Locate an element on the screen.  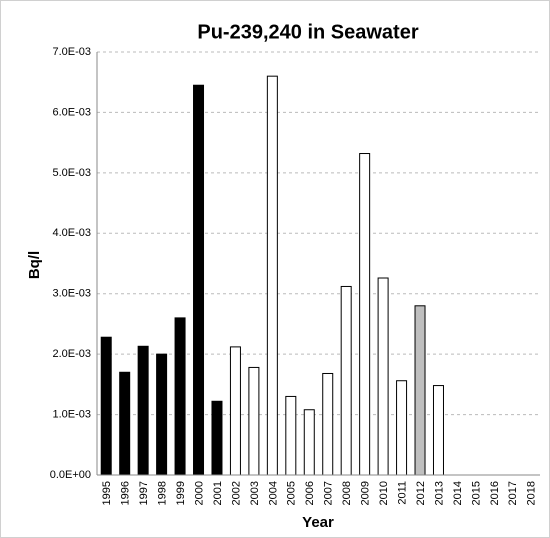
x-tick-label: 2005 is located at coordinates (292, 493).